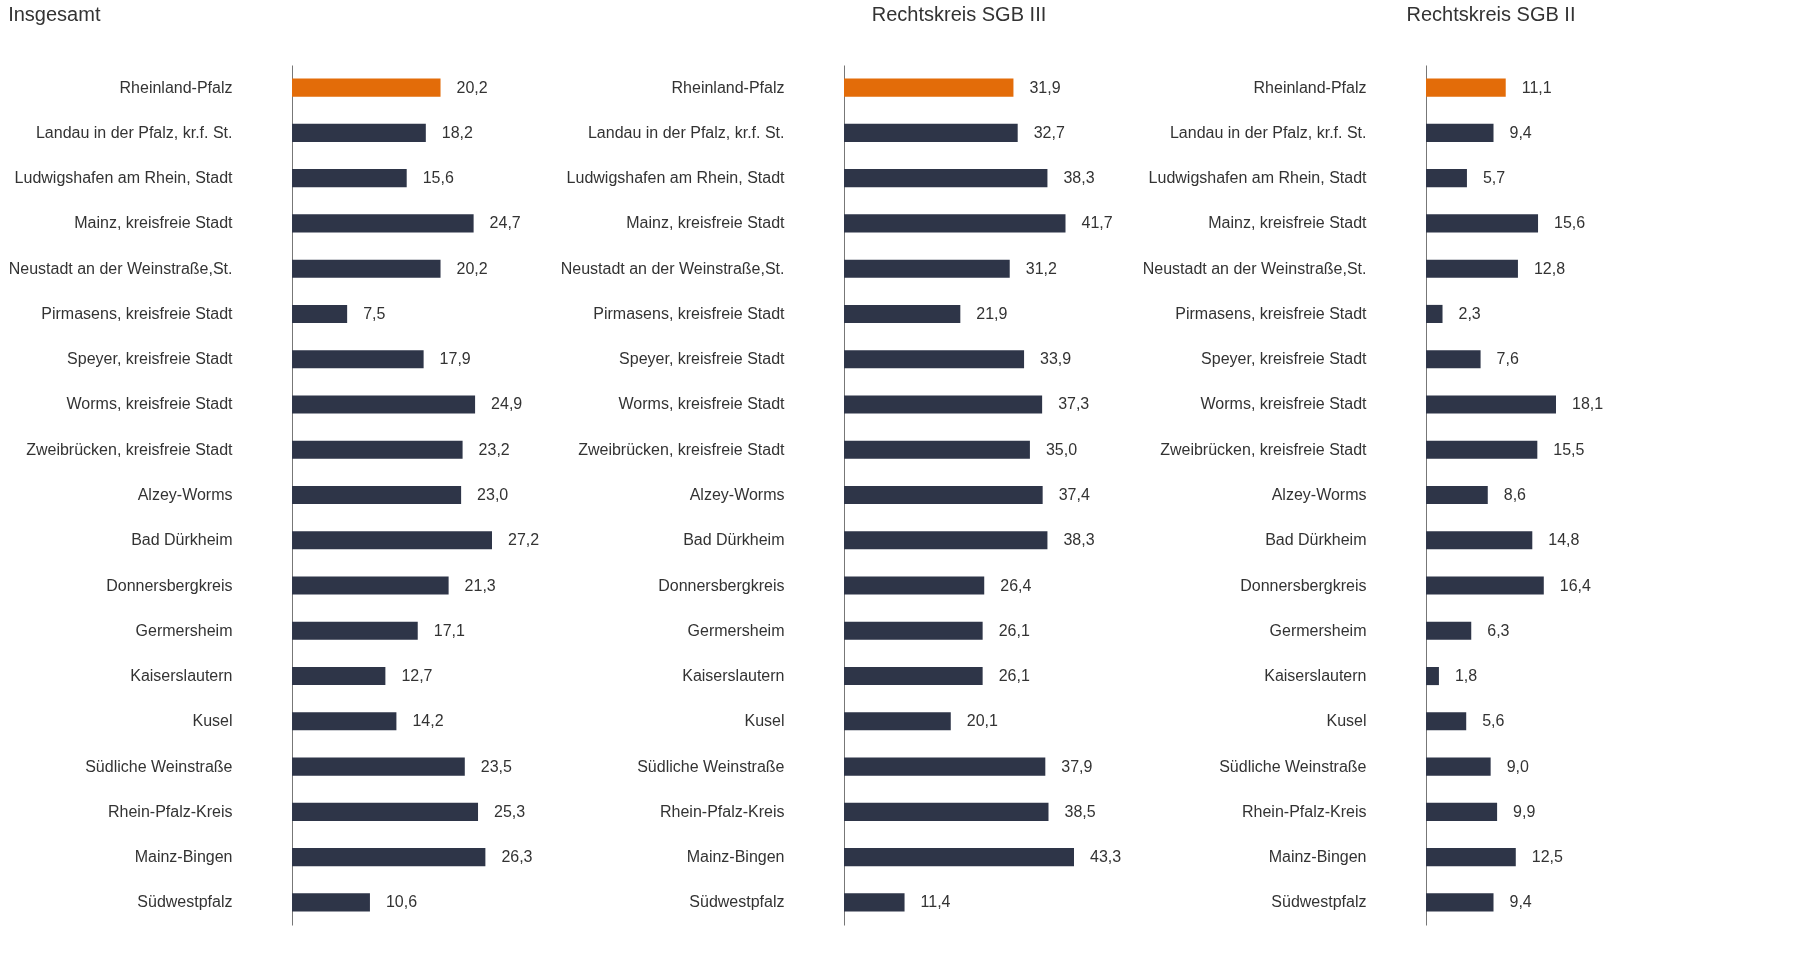 Image resolution: width=1817 pixels, height=977 pixels. What do you see at coordinates (374, 313) in the screenshot?
I see `data-label: 7,5` at bounding box center [374, 313].